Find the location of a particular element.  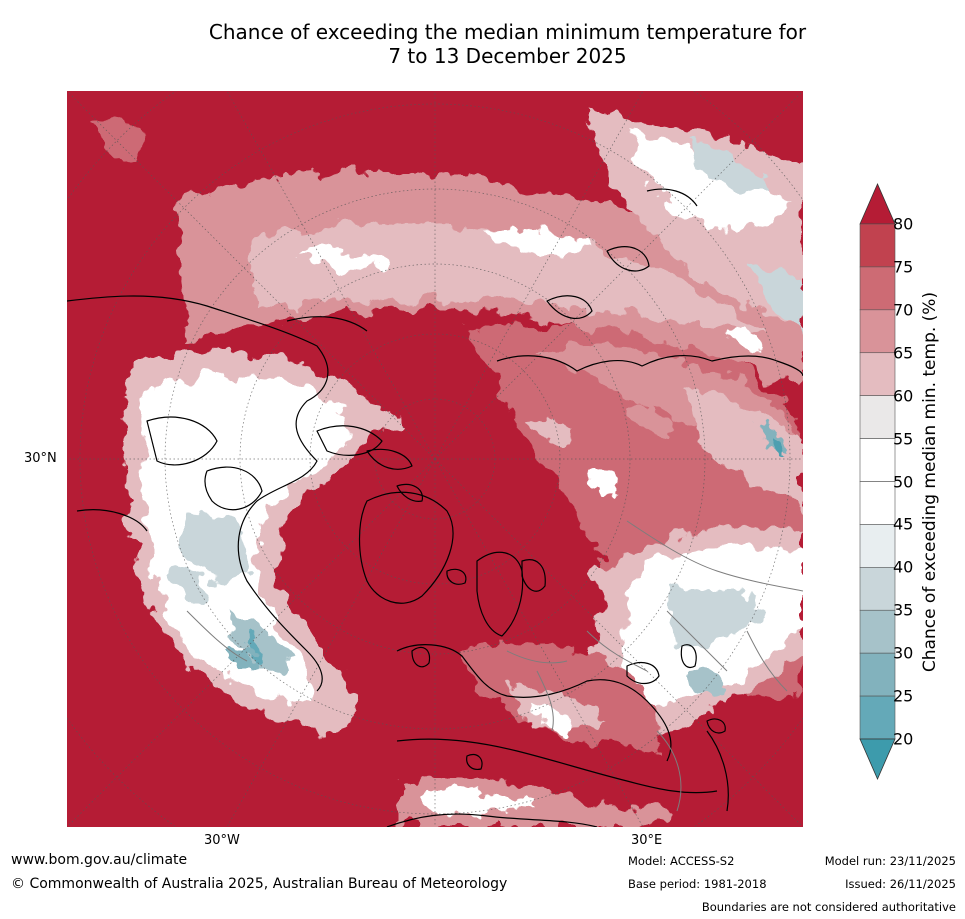

colorbar-bottom-arrow is located at coordinates (877, 759).